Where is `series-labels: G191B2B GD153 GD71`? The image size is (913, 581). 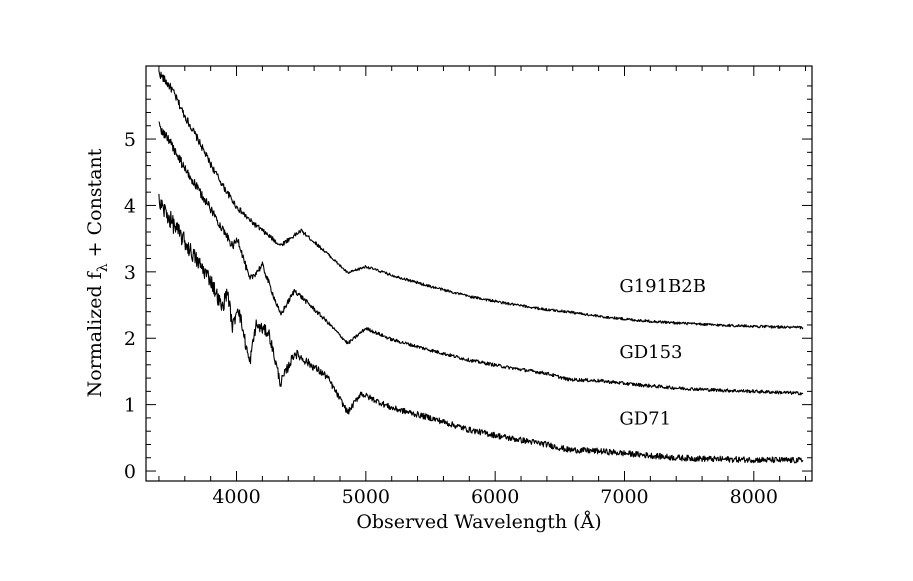
series-labels: G191B2B GD153 GD71 is located at coordinates (662, 353).